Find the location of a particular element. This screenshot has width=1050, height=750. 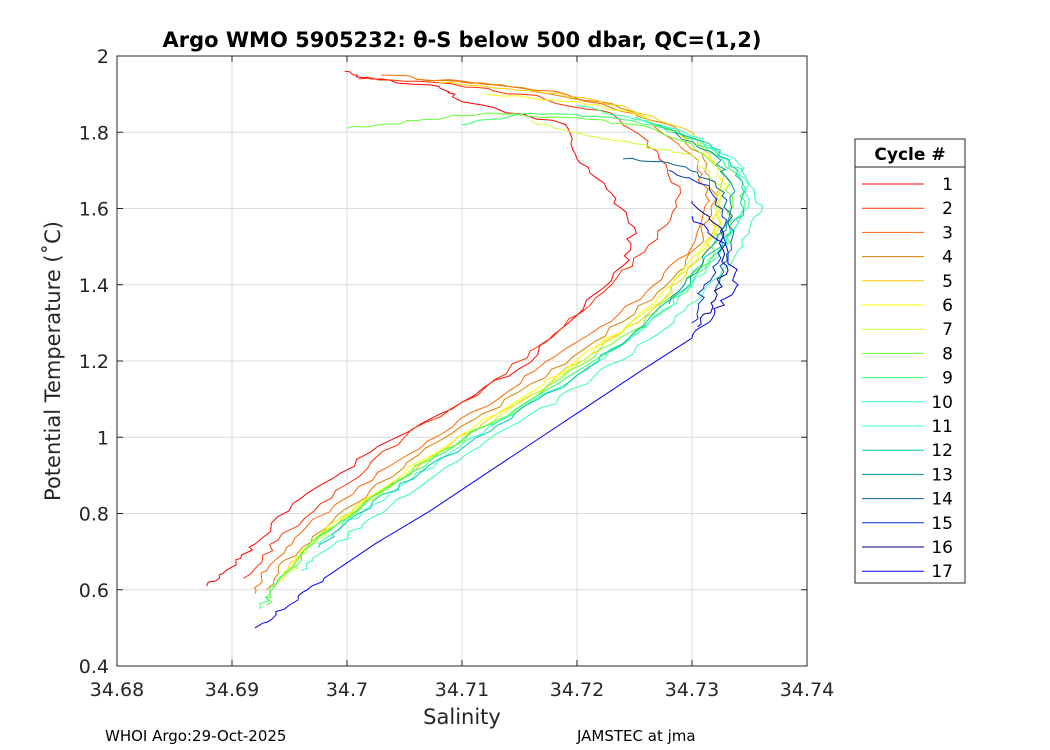

x-axis-label: Salinity is located at coordinates (462, 717).